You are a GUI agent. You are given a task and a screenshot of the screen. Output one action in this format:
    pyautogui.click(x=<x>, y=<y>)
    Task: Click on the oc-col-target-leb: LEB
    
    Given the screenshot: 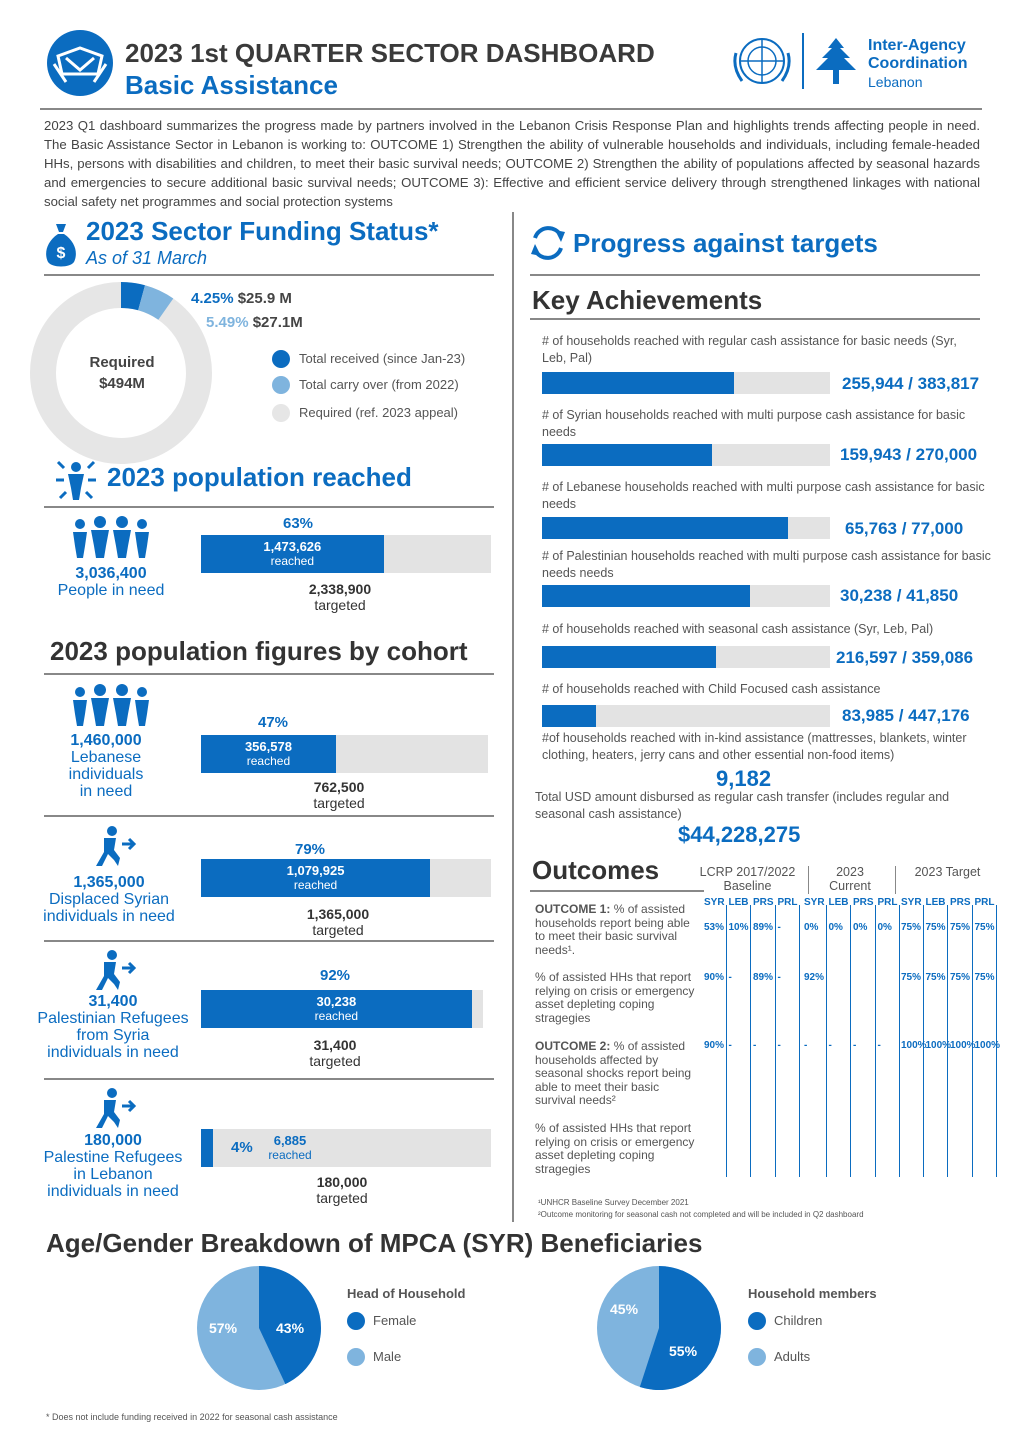 What is the action you would take?
    pyautogui.click(x=935, y=902)
    